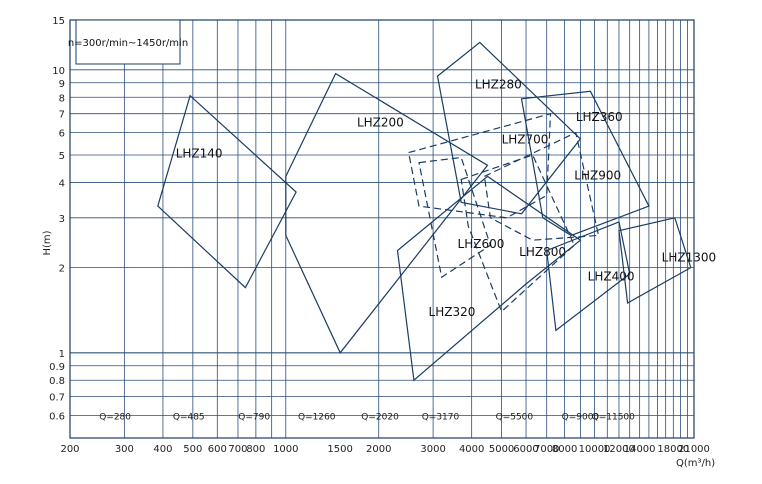 This screenshot has height=484, width=762. What do you see at coordinates (47, 242) in the screenshot?
I see `y-axis-title: H(m)` at bounding box center [47, 242].